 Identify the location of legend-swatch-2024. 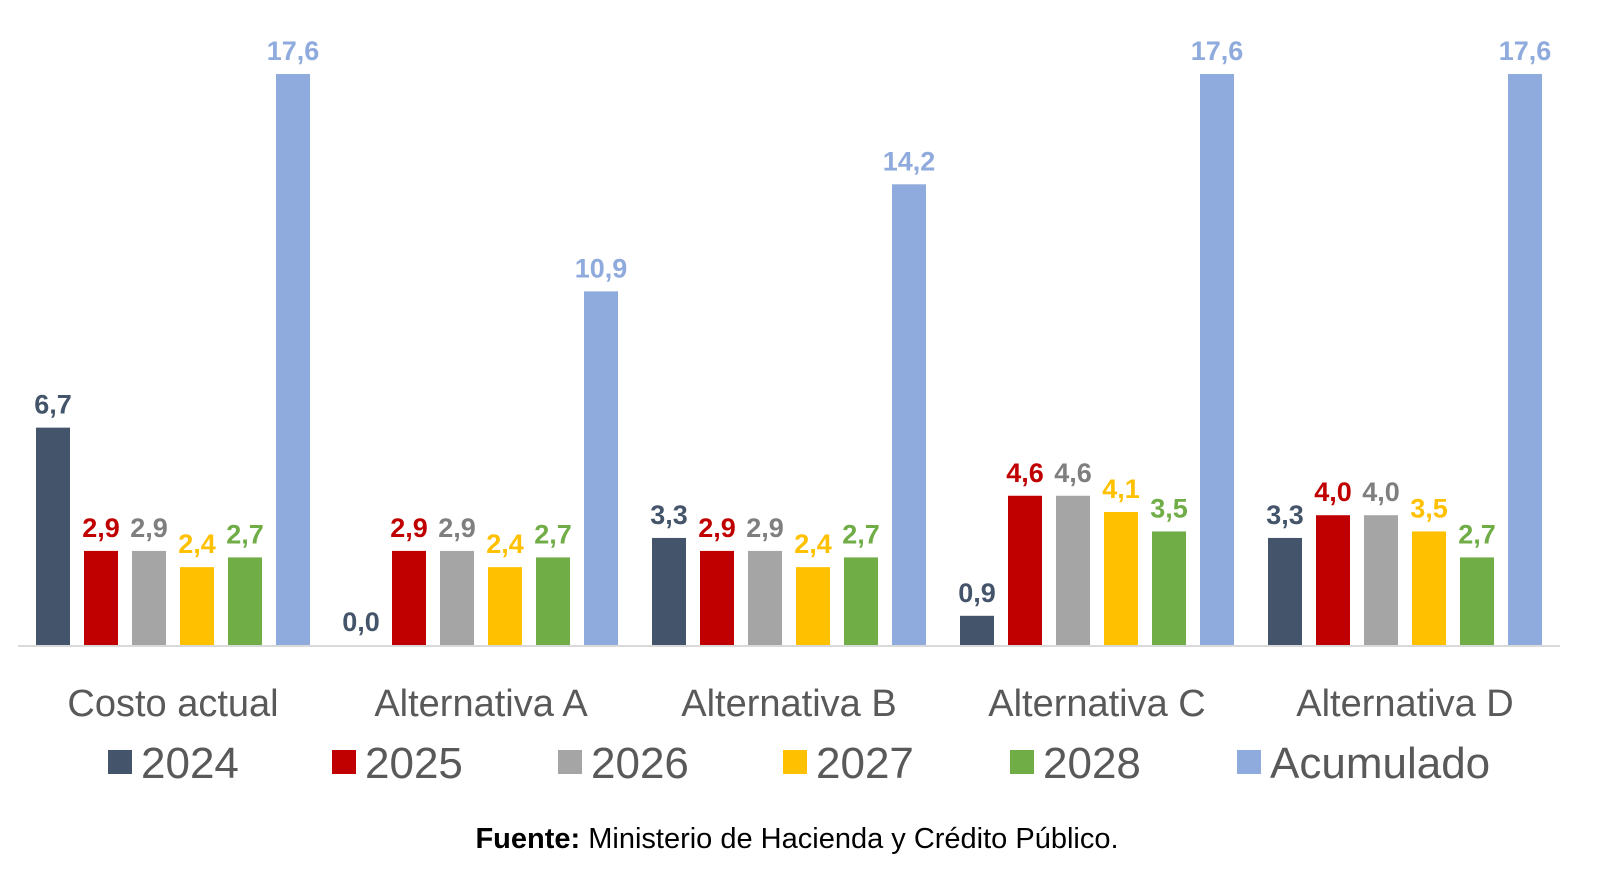
(120, 762).